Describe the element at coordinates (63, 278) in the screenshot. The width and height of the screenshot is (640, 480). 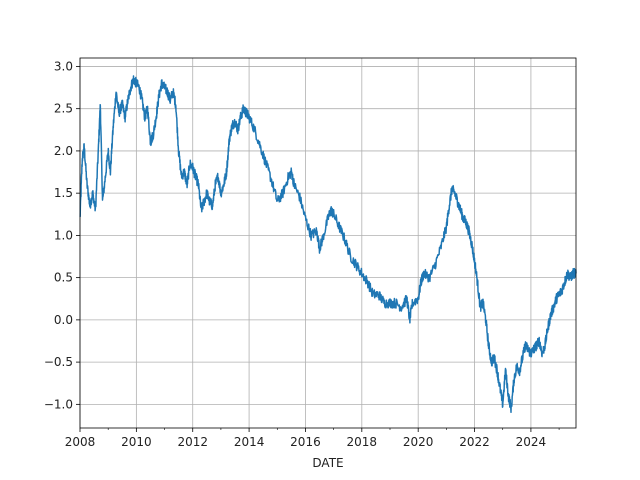
I see `y-tick-label: 0.5` at that location.